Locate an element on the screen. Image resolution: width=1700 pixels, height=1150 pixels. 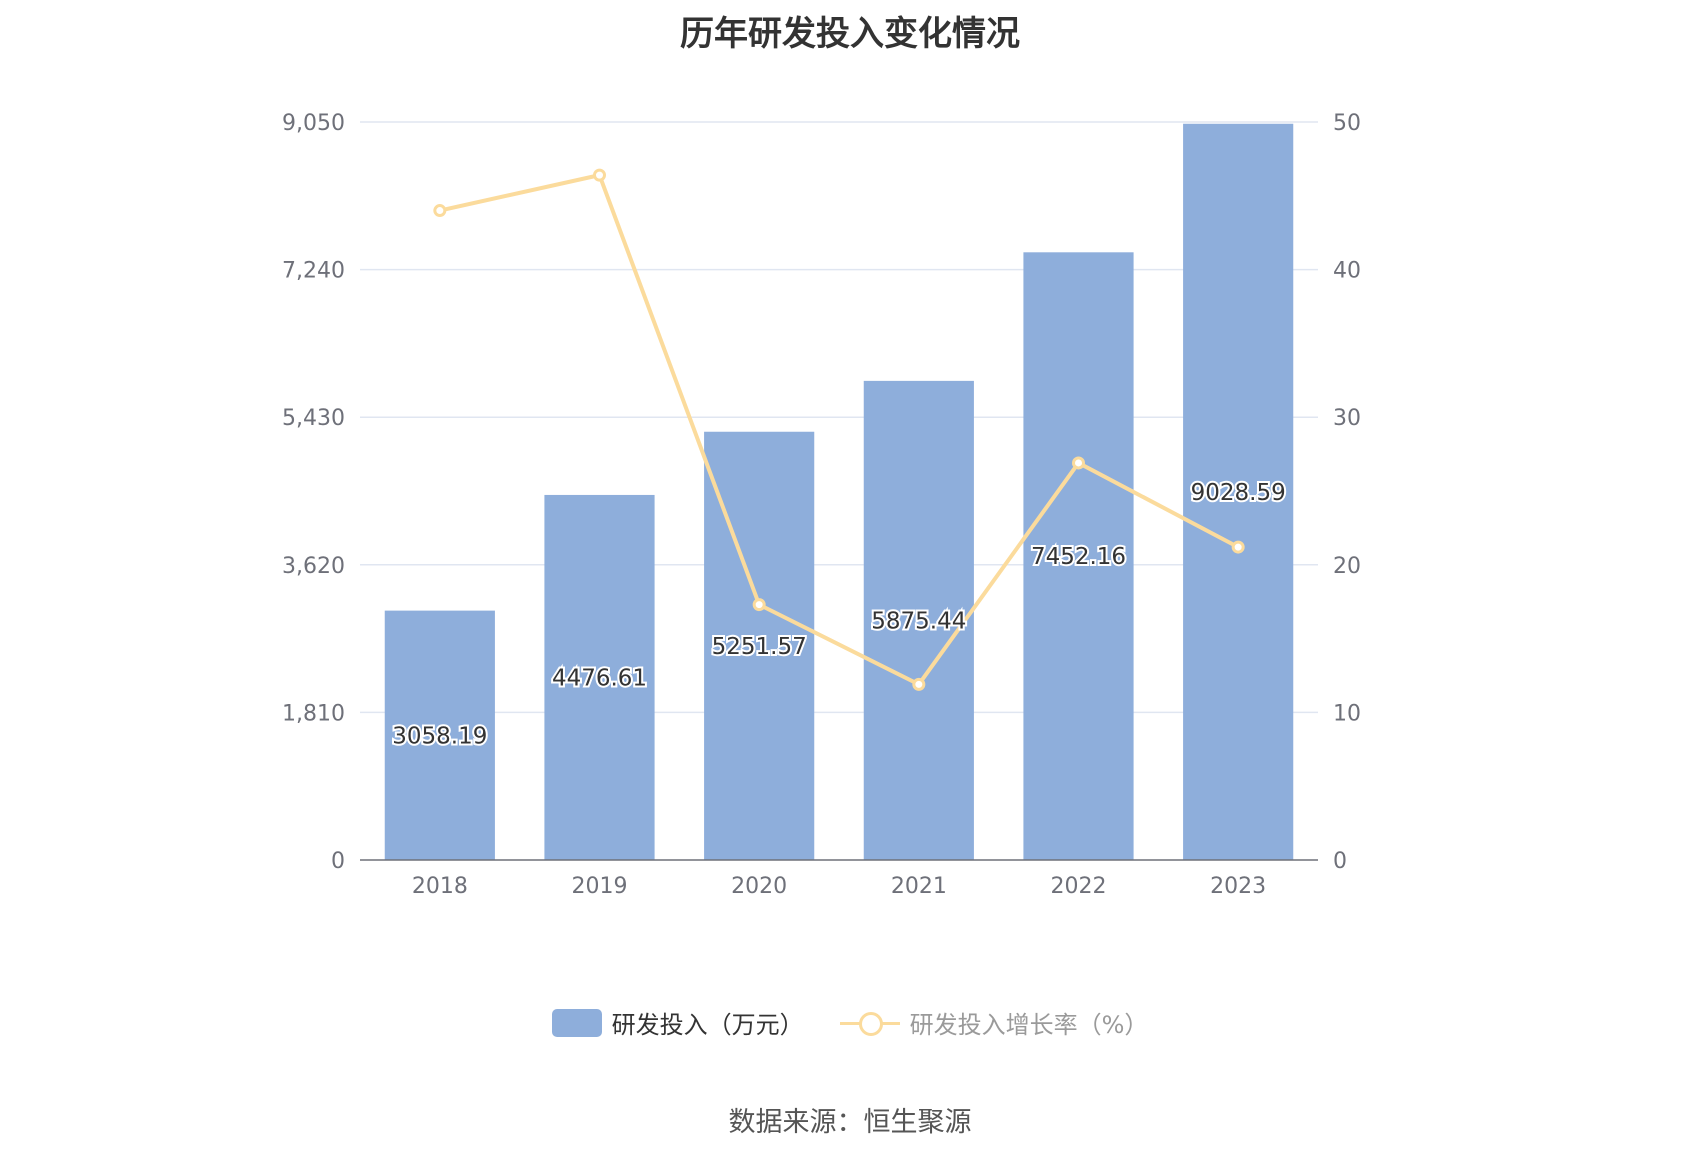
y-right-tick-label: 50 is located at coordinates (1347, 123).